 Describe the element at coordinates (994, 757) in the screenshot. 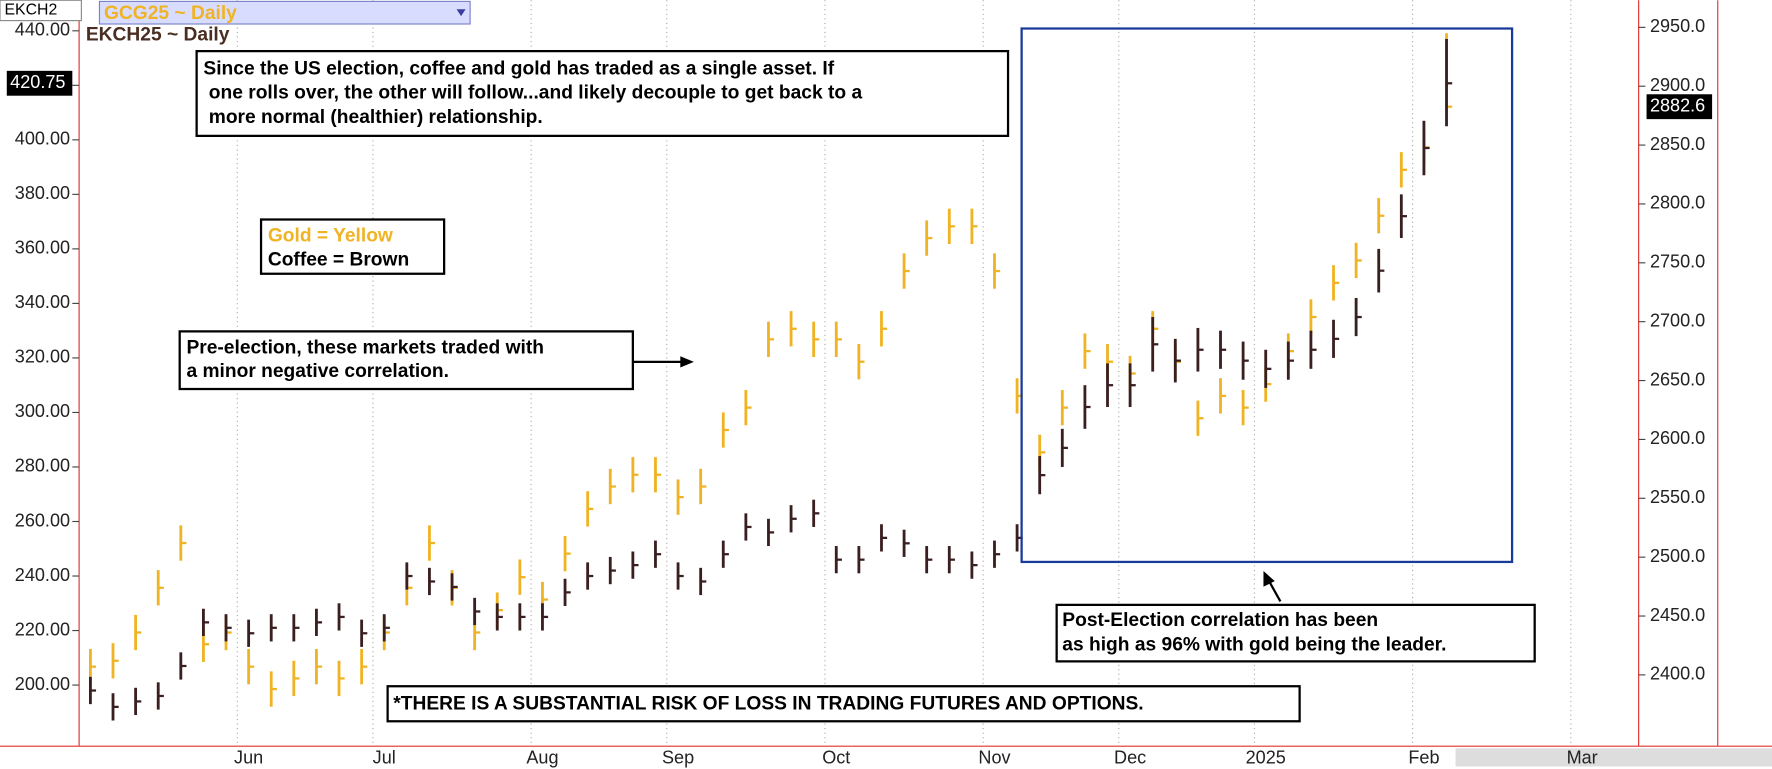

I see `x-tick-label: Nov` at that location.